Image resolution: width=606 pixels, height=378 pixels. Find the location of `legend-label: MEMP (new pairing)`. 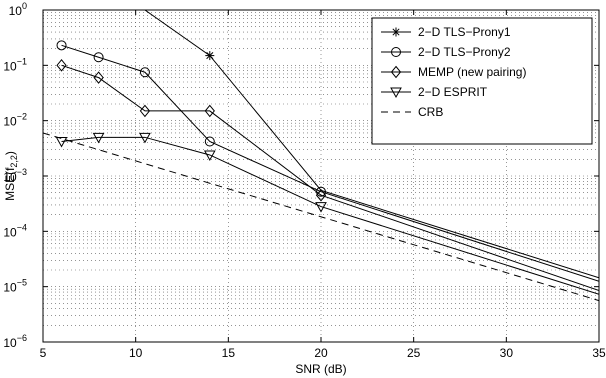

legend-label: MEMP (new pairing) is located at coordinates (472, 72).